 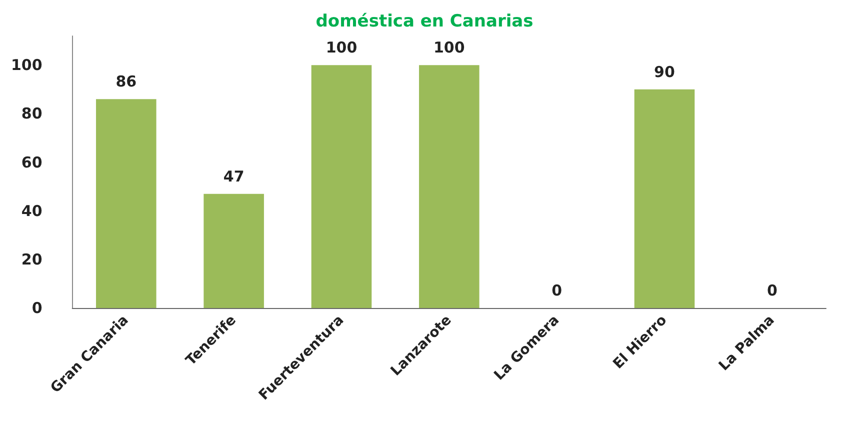 What do you see at coordinates (31, 211) in the screenshot?
I see `y-tick-label: 40` at bounding box center [31, 211].